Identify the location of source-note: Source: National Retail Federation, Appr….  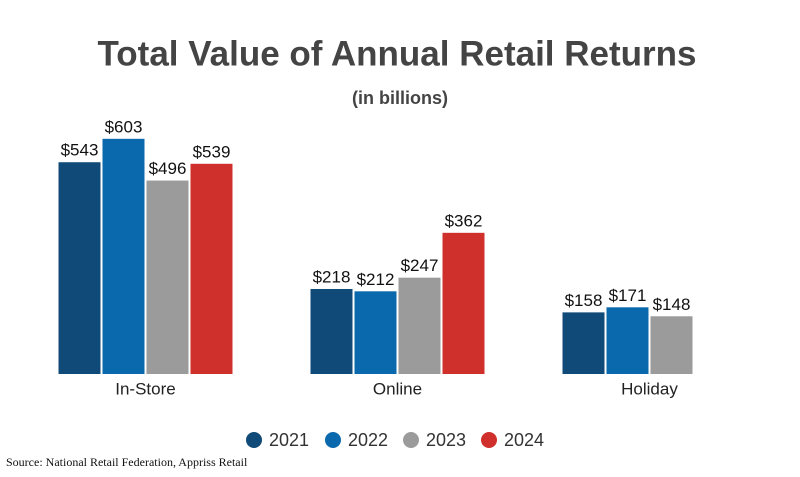
(127, 462).